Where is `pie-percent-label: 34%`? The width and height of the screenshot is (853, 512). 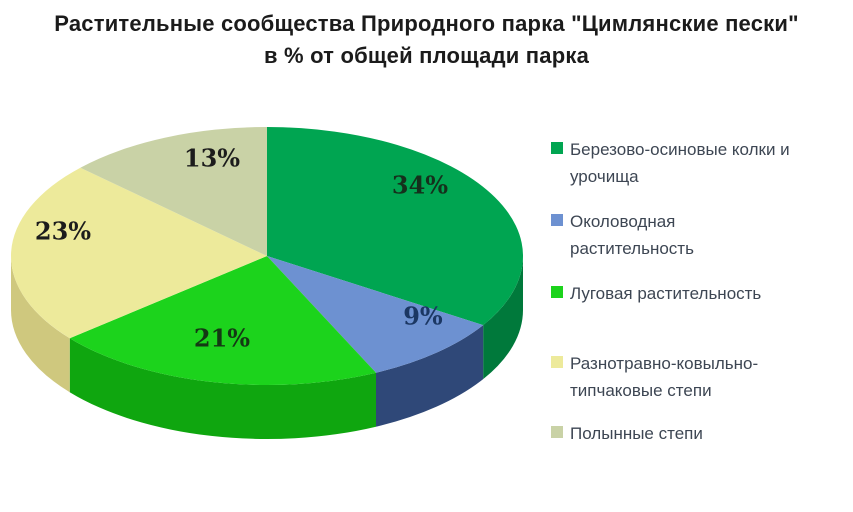
pie-percent-label: 34% is located at coordinates (420, 185).